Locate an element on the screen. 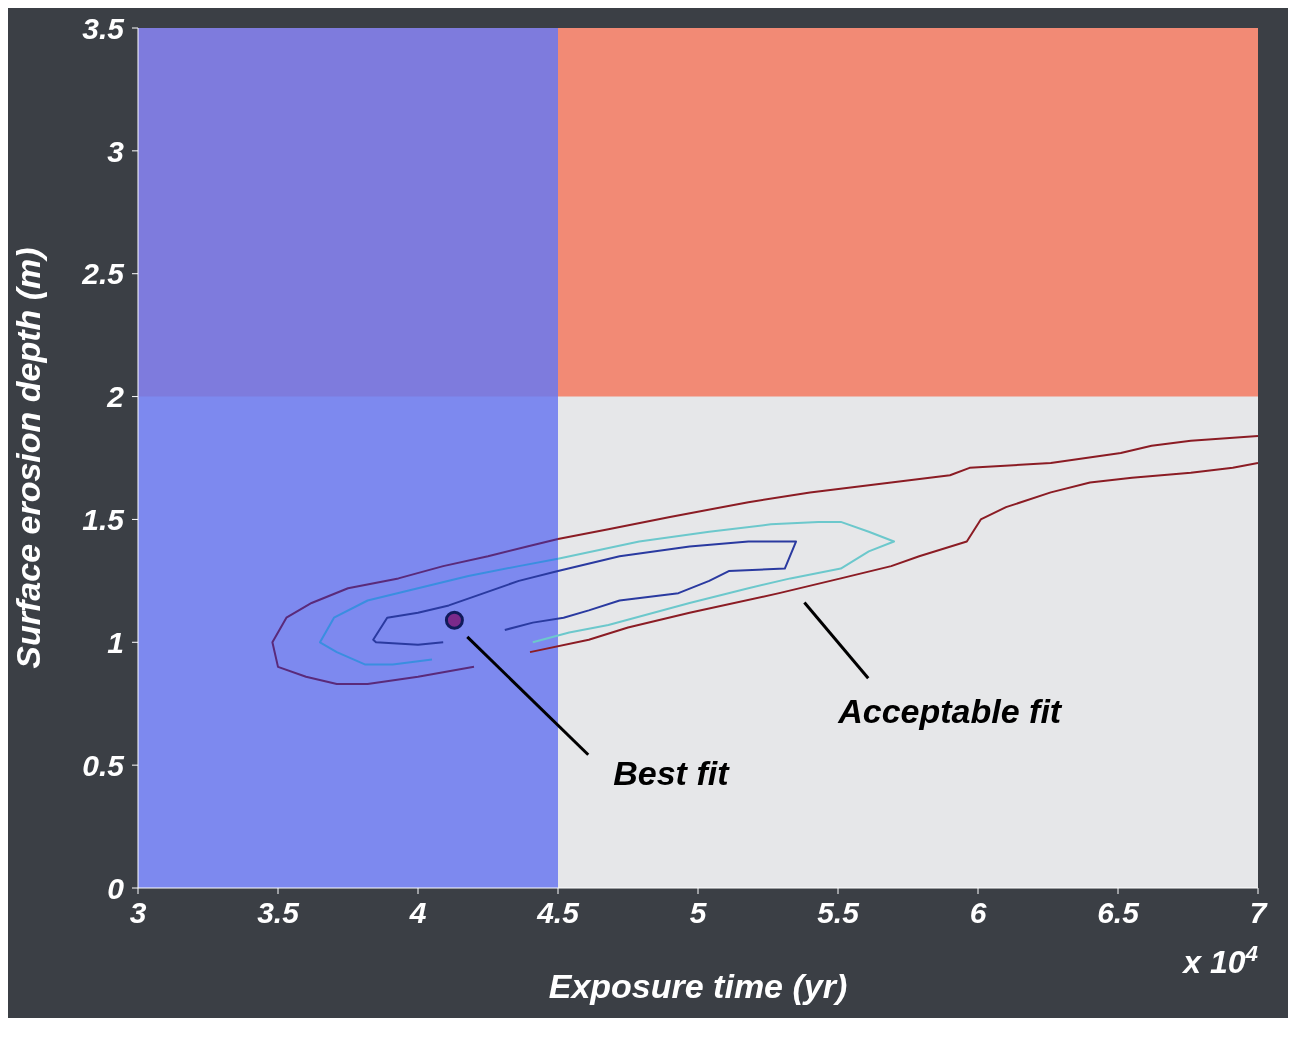 The image size is (1298, 1037). y-axis-title: Surface erosion depth (m) is located at coordinates (28, 458).